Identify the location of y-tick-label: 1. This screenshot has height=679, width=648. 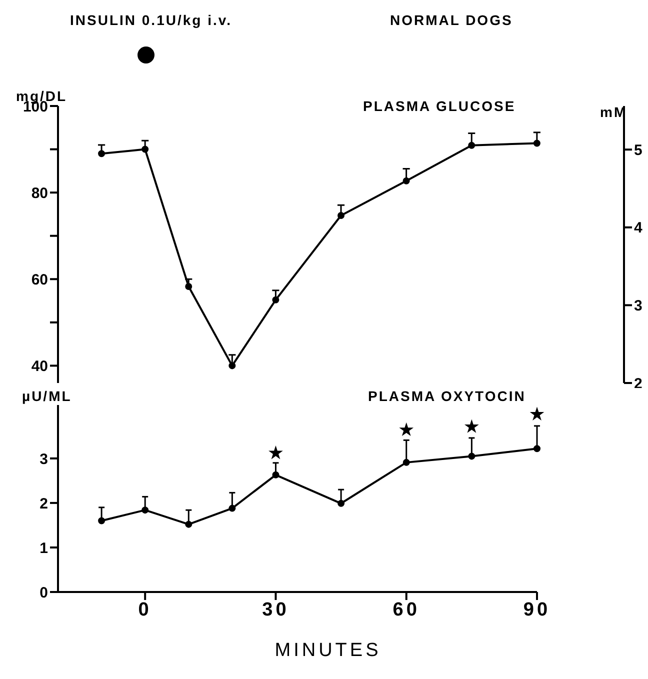
(44, 548).